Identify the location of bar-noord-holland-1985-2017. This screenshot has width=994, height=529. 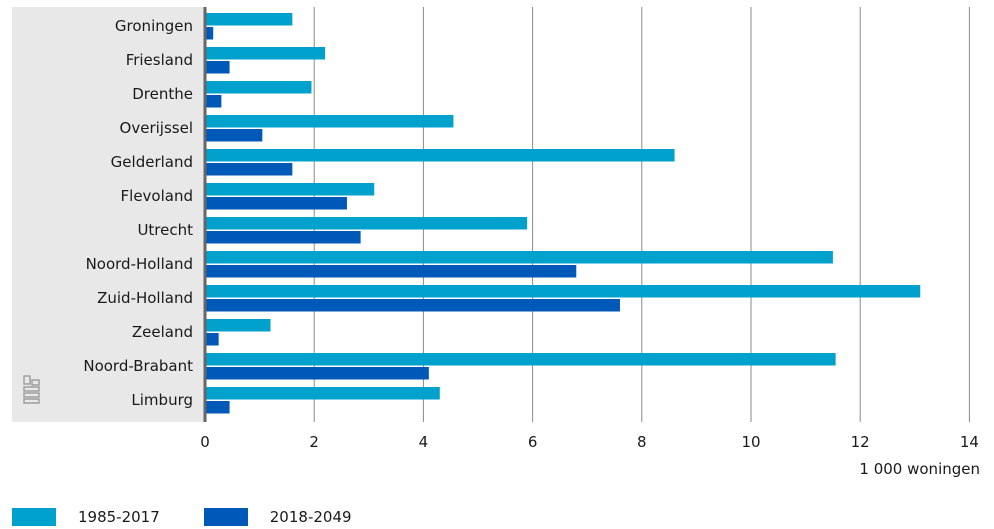
(519, 257).